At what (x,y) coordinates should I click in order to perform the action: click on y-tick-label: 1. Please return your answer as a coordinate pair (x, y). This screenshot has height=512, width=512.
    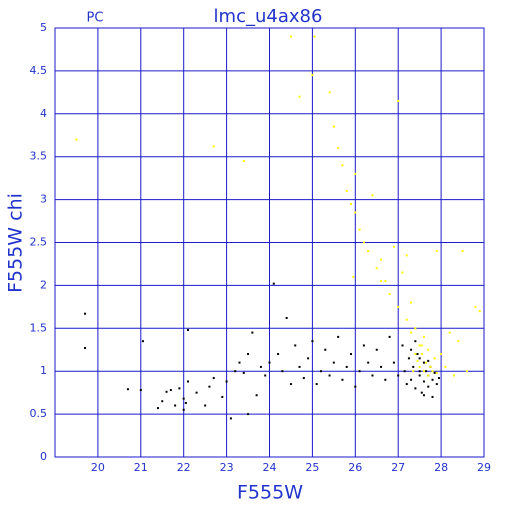
    Looking at the image, I should click on (43, 370).